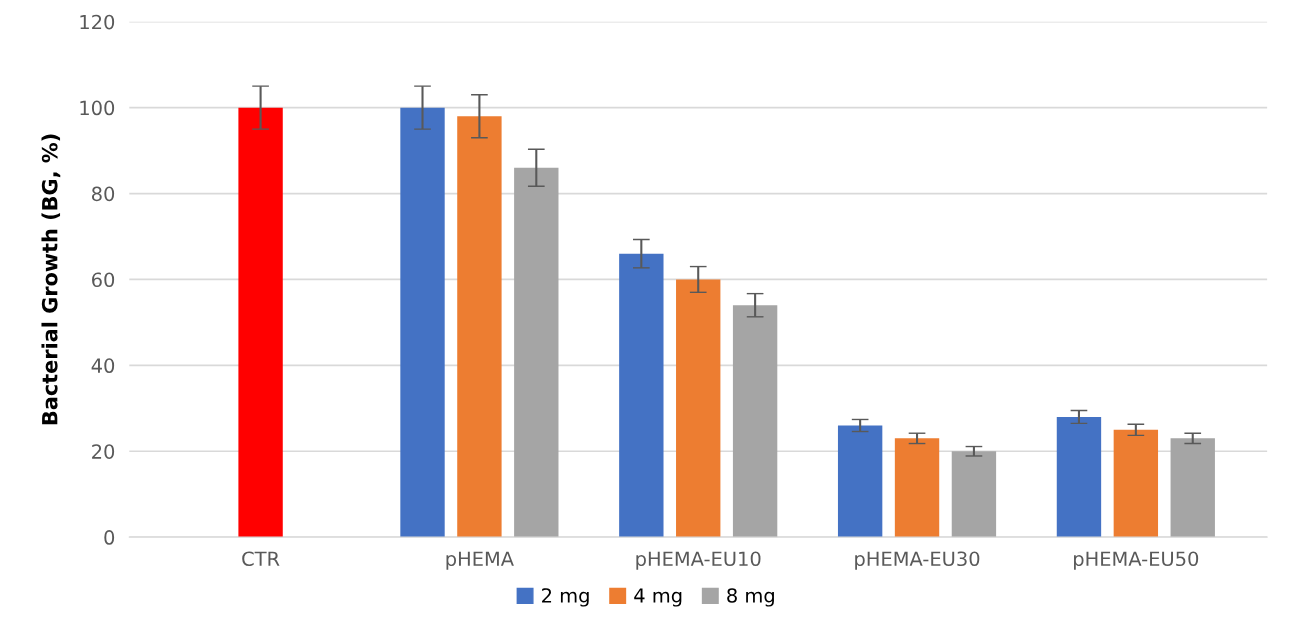 The image size is (1293, 621). I want to click on x-tick-label: CTR, so click(261, 559).